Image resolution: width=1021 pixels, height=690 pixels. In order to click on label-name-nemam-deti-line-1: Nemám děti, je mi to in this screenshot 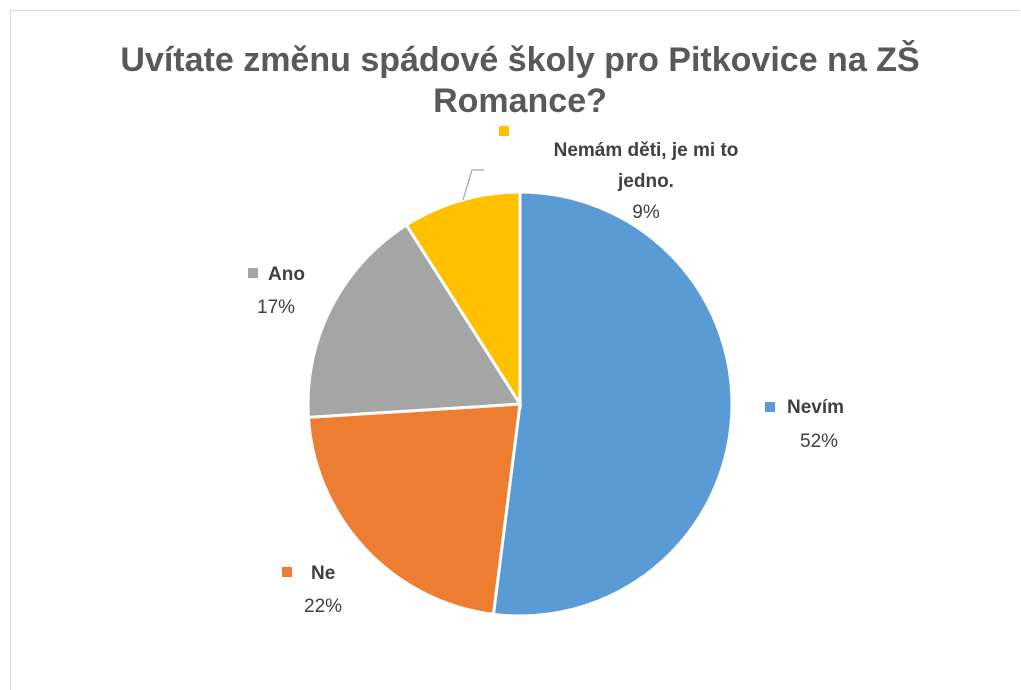, I will do `click(646, 150)`.